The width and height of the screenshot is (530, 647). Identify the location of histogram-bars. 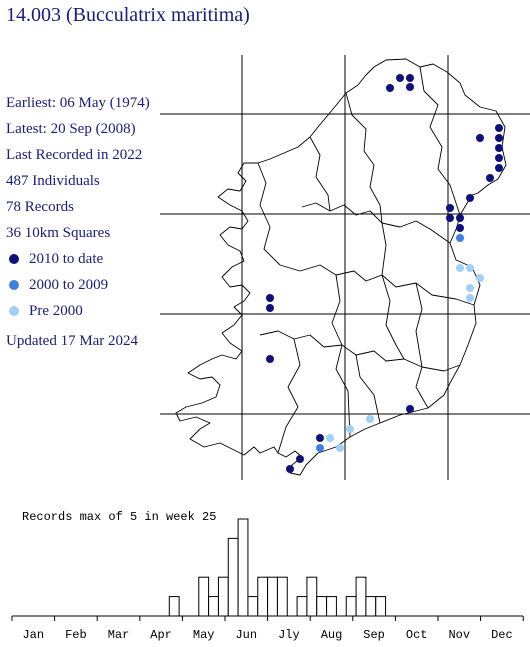
(277, 567).